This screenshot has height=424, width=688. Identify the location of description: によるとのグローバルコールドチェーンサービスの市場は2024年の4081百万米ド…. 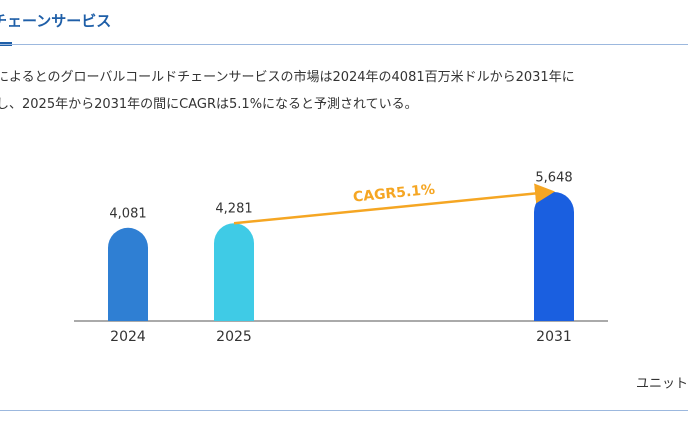
(287, 91).